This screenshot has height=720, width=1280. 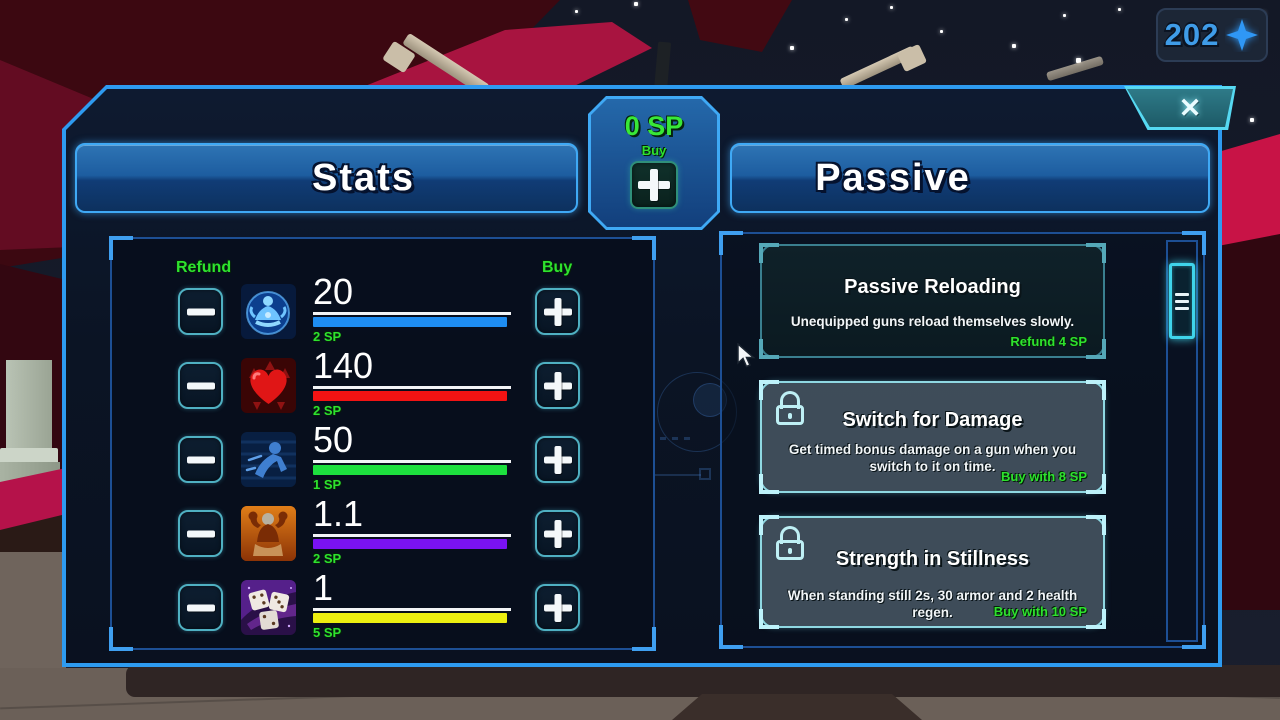 What do you see at coordinates (1190, 107) in the screenshot?
I see `close-icon: ✕` at bounding box center [1190, 107].